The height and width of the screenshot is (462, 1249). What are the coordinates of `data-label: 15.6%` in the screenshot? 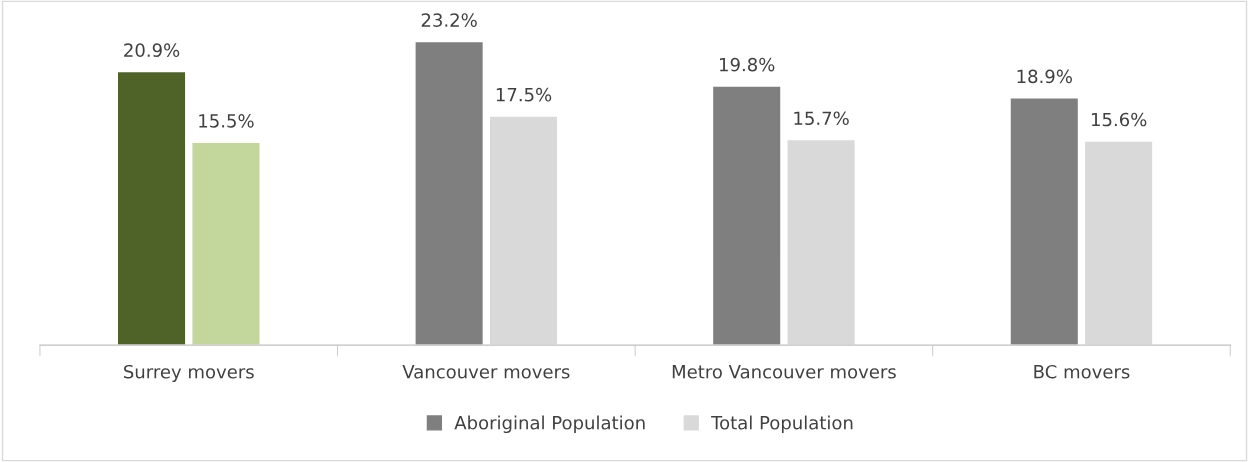 It's located at (1119, 119).